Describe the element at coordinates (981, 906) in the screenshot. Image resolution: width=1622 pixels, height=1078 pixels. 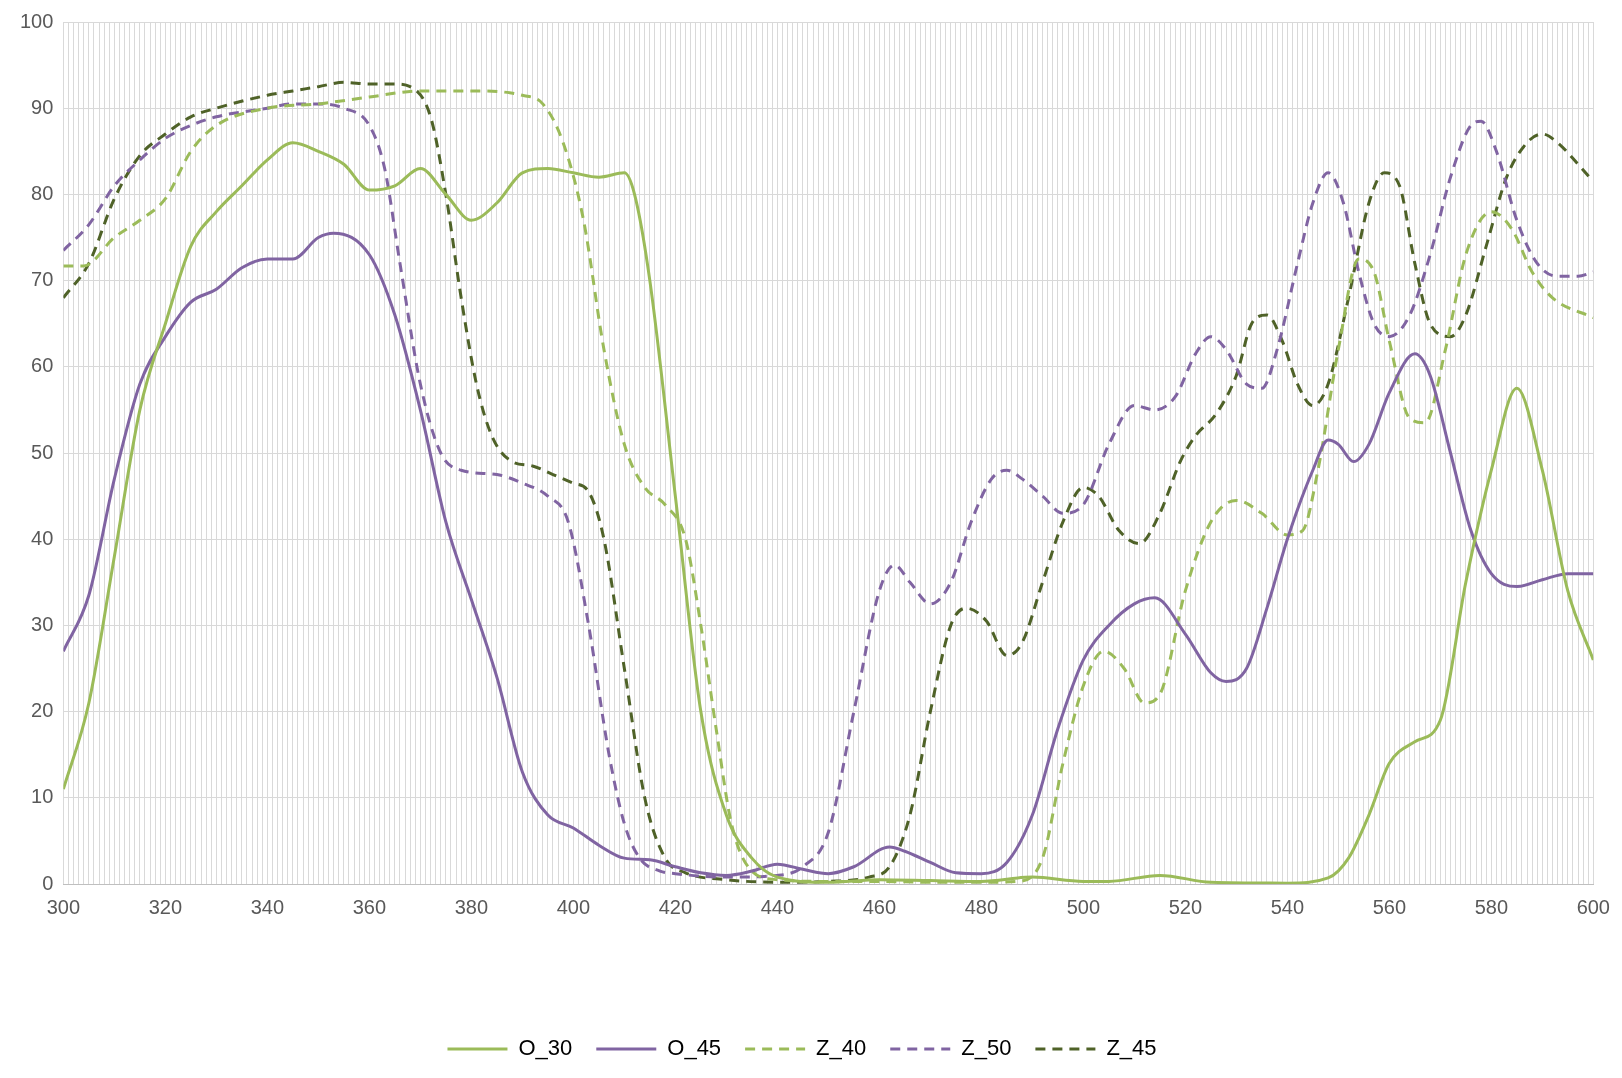
I see `x-tick-label: 480` at that location.